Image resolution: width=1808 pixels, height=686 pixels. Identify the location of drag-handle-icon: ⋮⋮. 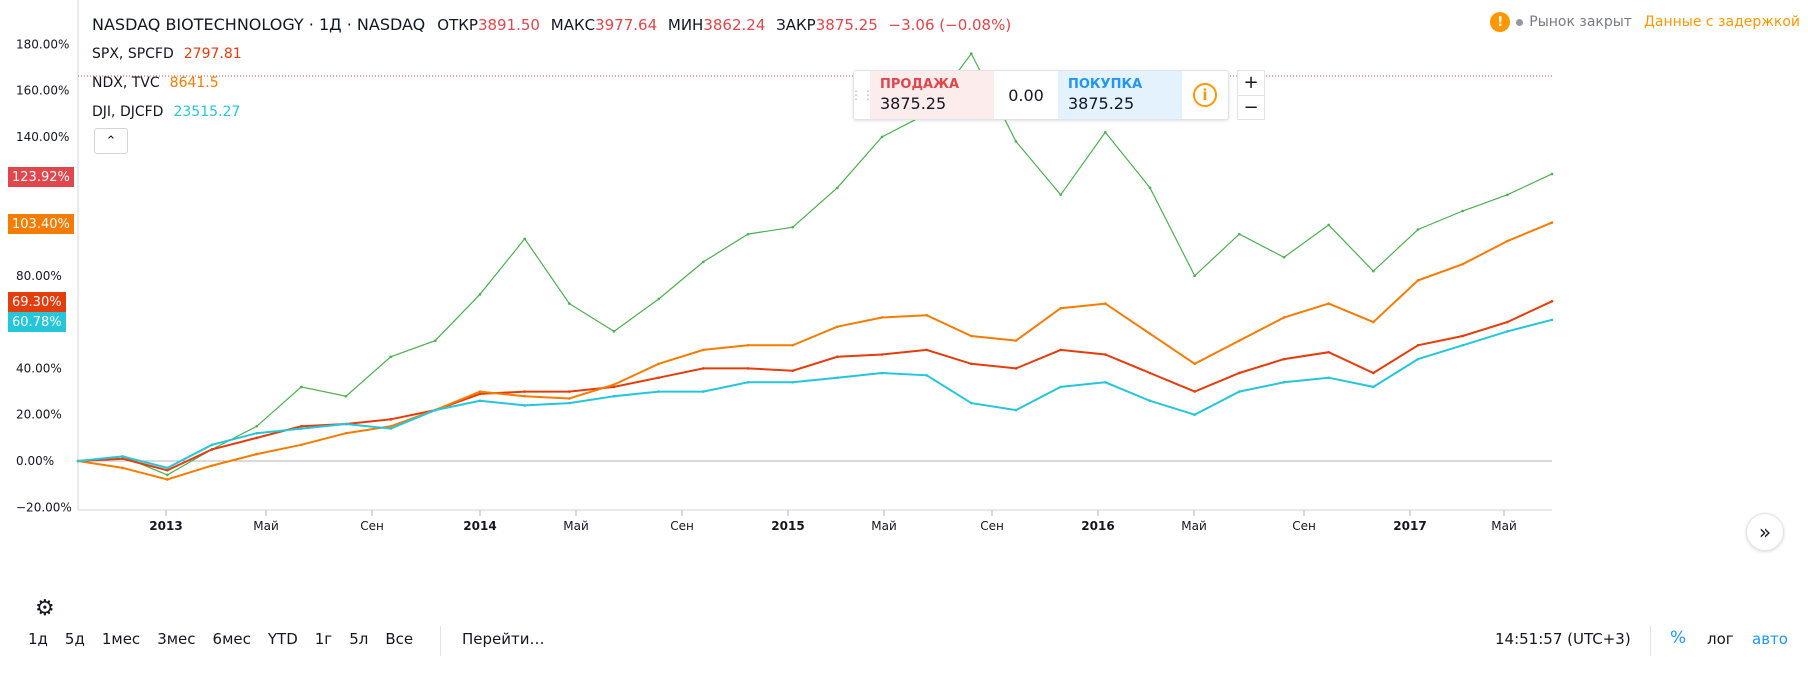
(862, 95).